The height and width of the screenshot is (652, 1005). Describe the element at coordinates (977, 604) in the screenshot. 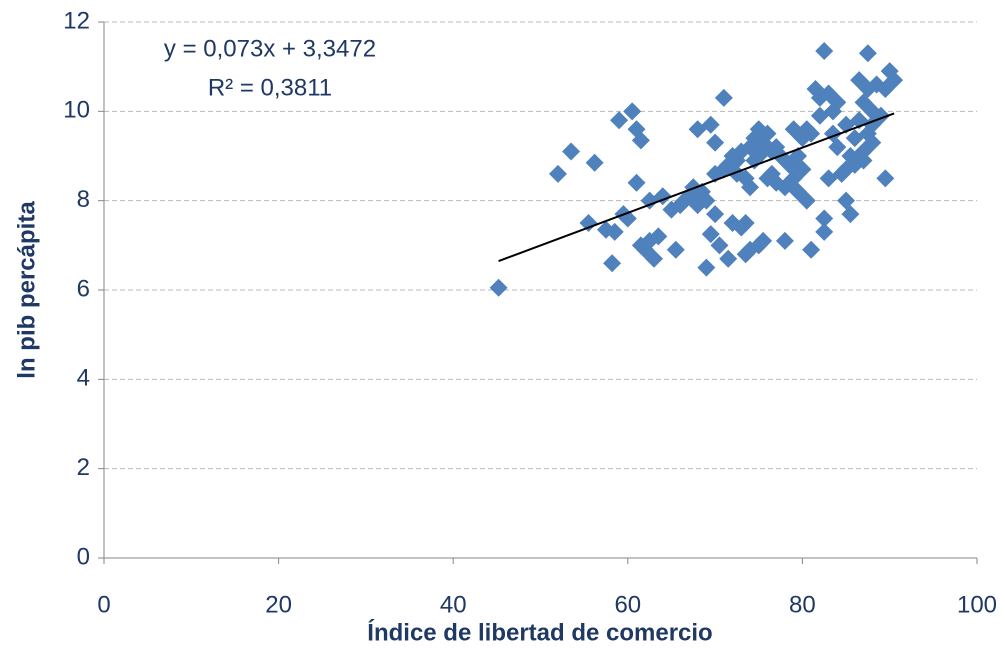

I see `x-tick-label: 100` at that location.